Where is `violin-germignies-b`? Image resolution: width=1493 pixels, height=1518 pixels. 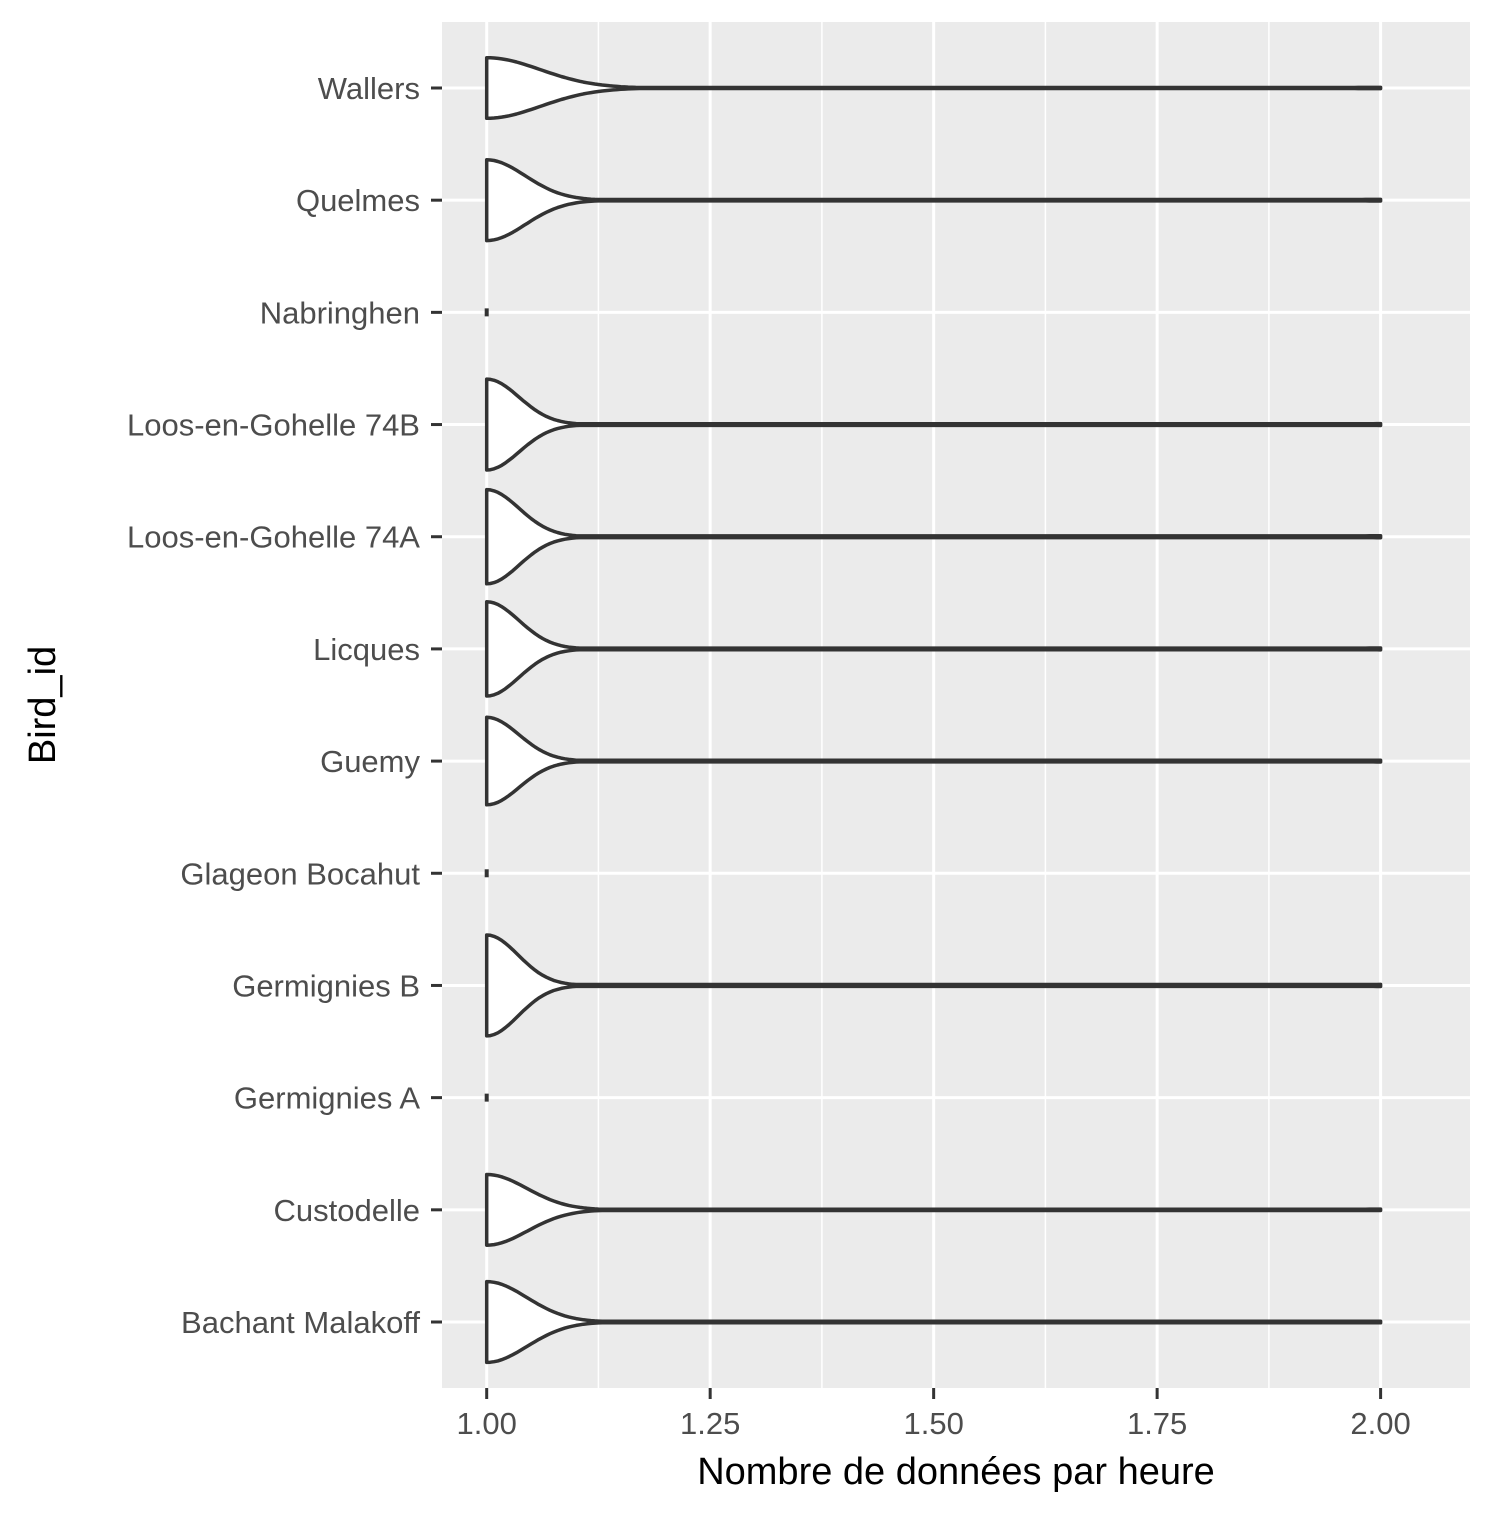
violin-germignies-b is located at coordinates (933, 985).